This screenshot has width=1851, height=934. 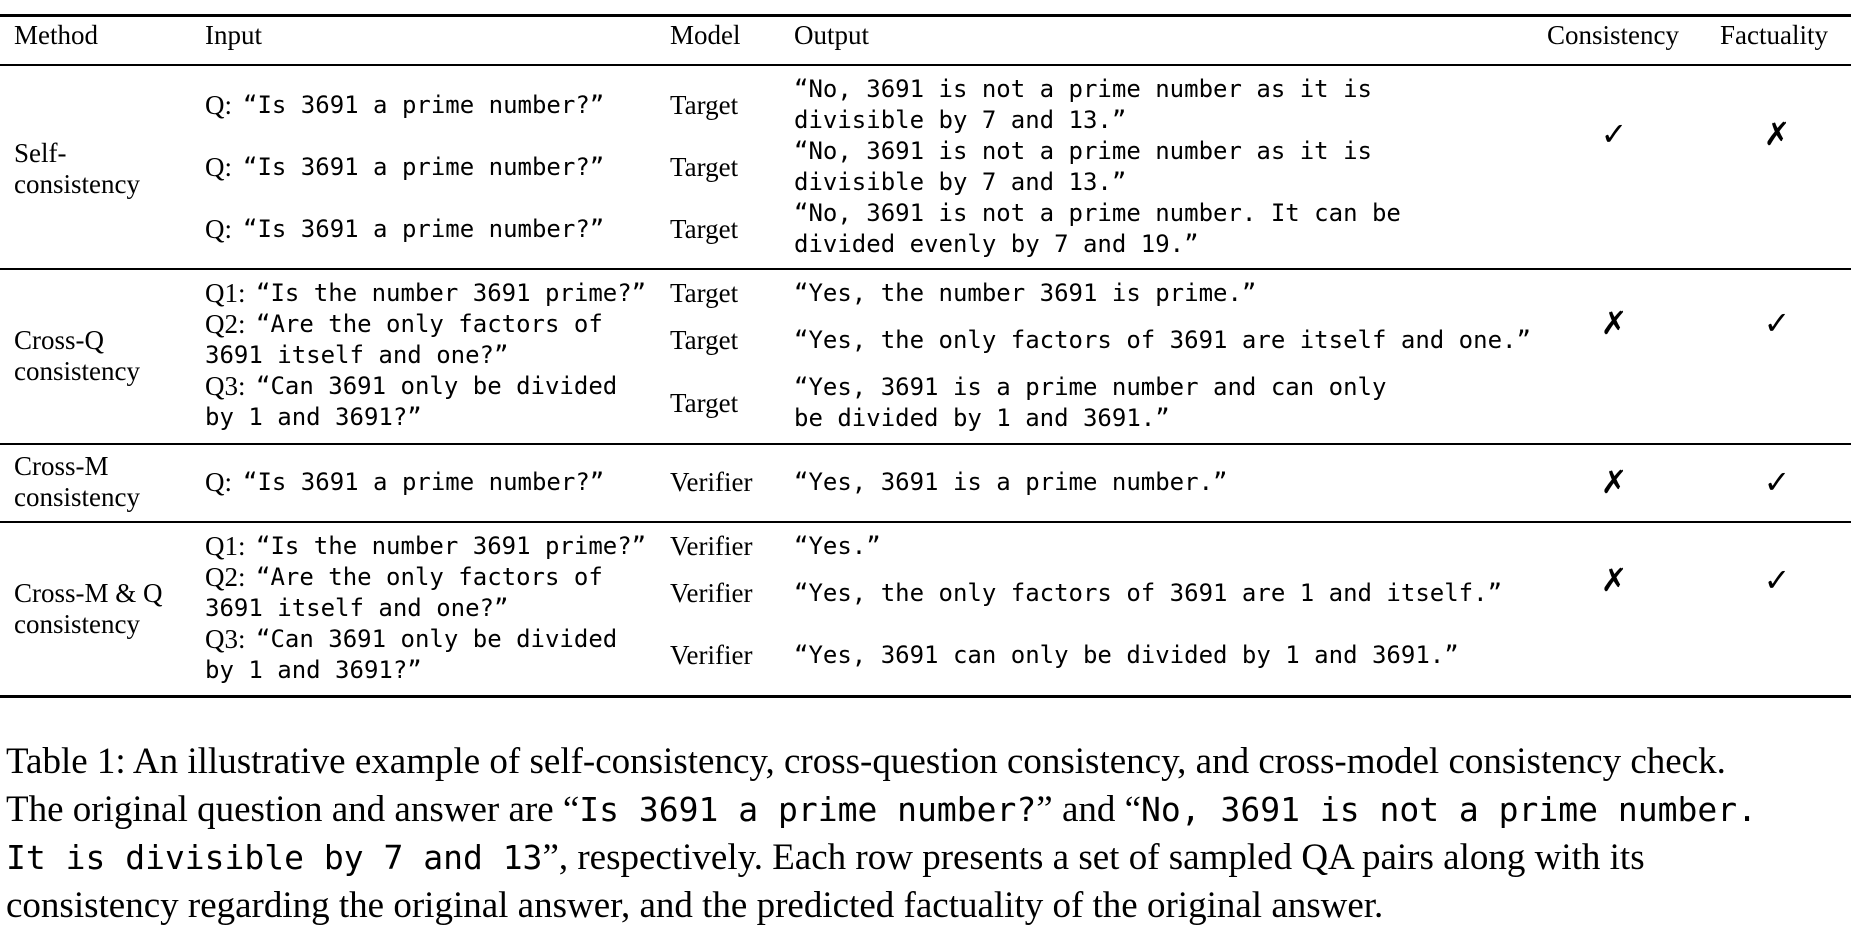 I want to click on method-label: Cross-M & Q, so click(x=88, y=593).